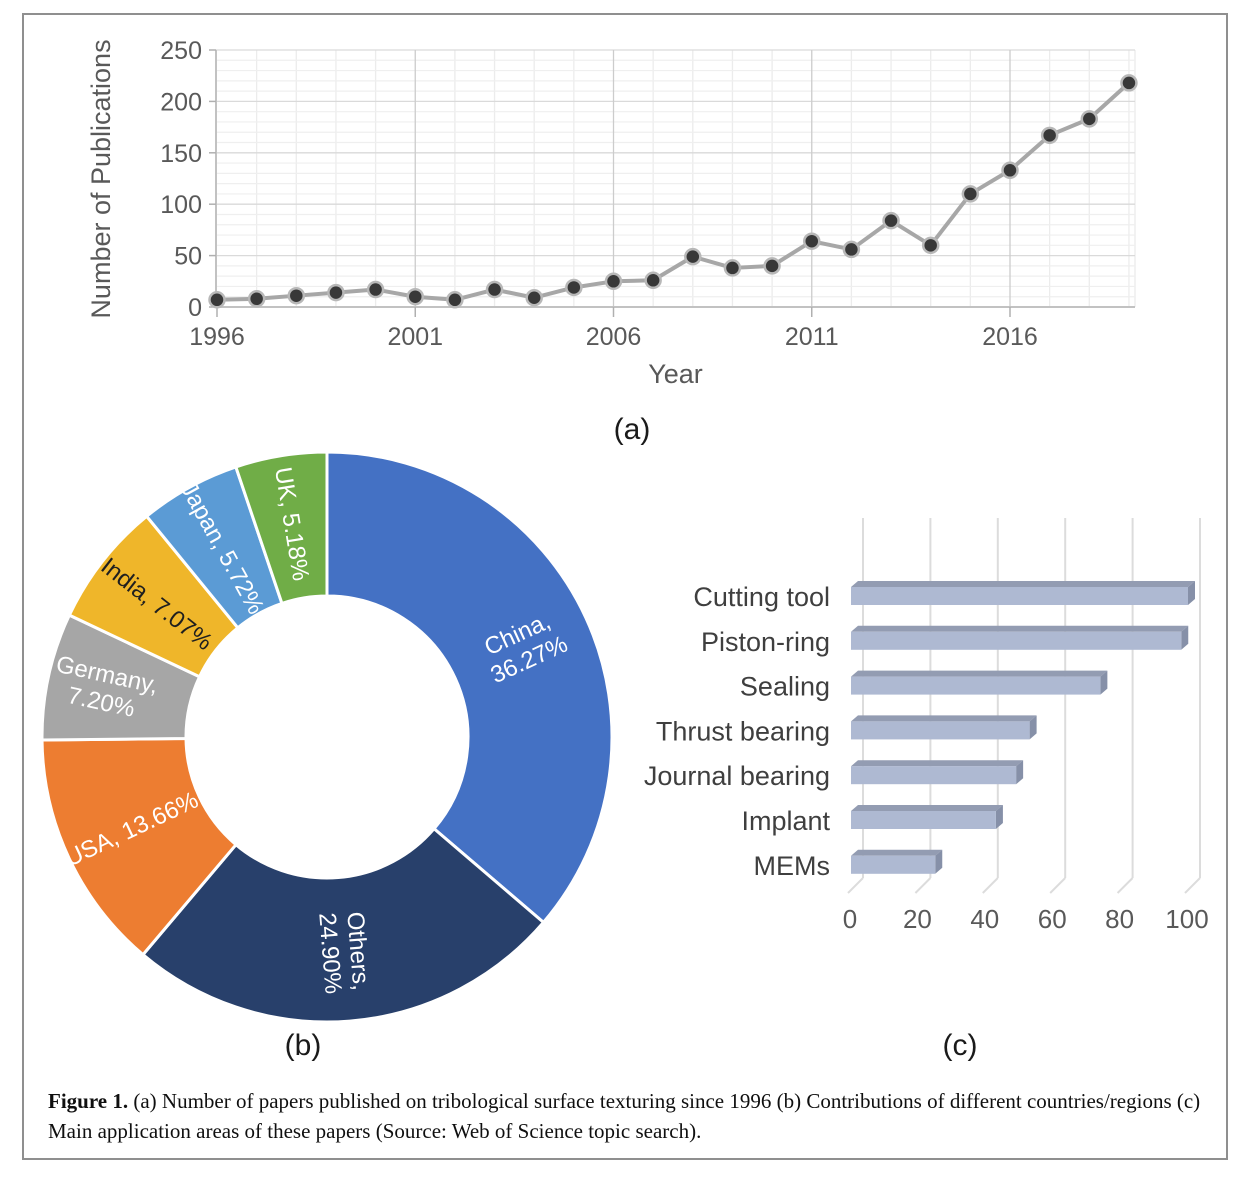  Describe the element at coordinates (469, 687) in the screenshot. I see `pie-slice-china` at that location.